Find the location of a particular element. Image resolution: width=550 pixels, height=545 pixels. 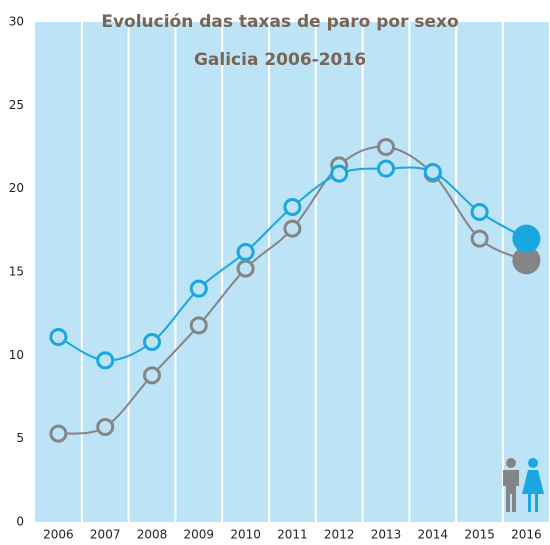

x-tick-label: 2012 is located at coordinates (339, 535).